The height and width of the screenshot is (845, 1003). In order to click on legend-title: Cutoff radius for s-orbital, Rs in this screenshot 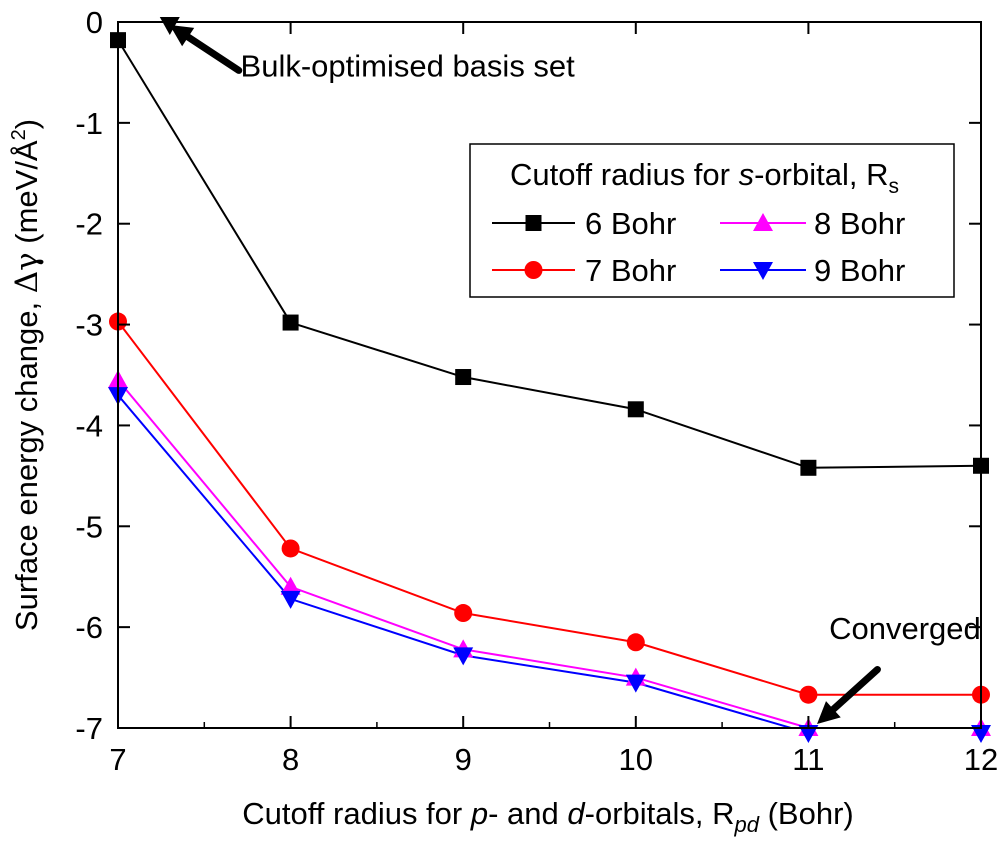, I will do `click(704, 177)`.